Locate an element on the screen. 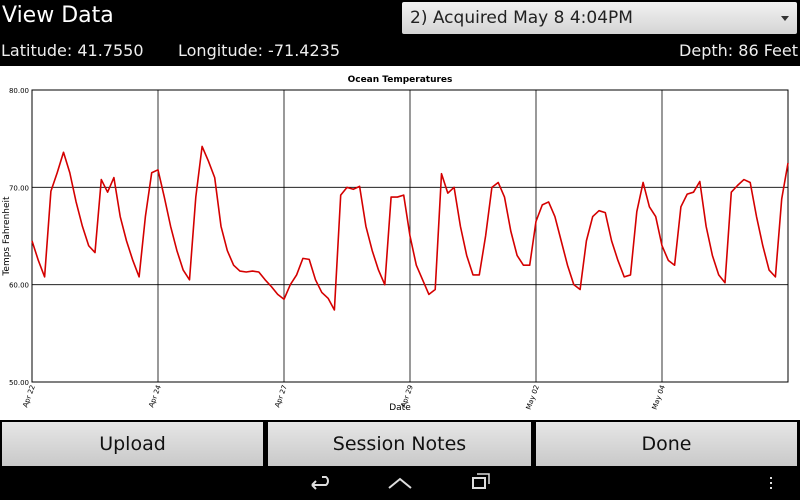 Image resolution: width=800 pixels, height=500 pixels. x-tick-label: Apr 27 is located at coordinates (280, 396).